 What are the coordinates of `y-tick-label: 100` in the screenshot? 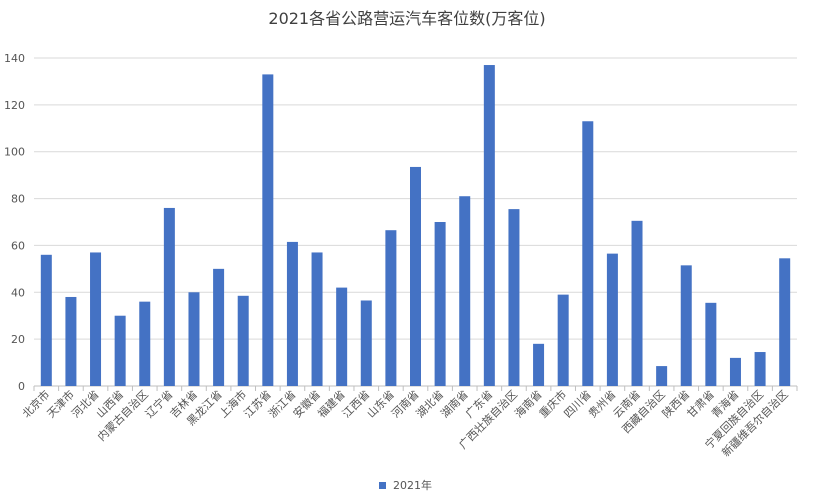 It's located at (14, 152).